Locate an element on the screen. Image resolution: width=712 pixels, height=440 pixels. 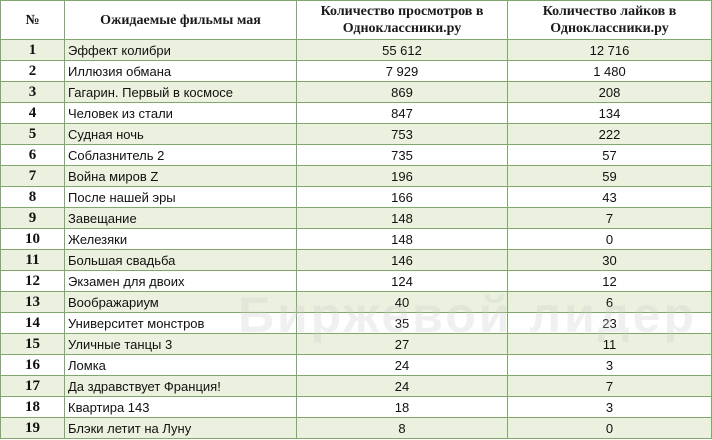
views-count: 869 is located at coordinates (402, 92).